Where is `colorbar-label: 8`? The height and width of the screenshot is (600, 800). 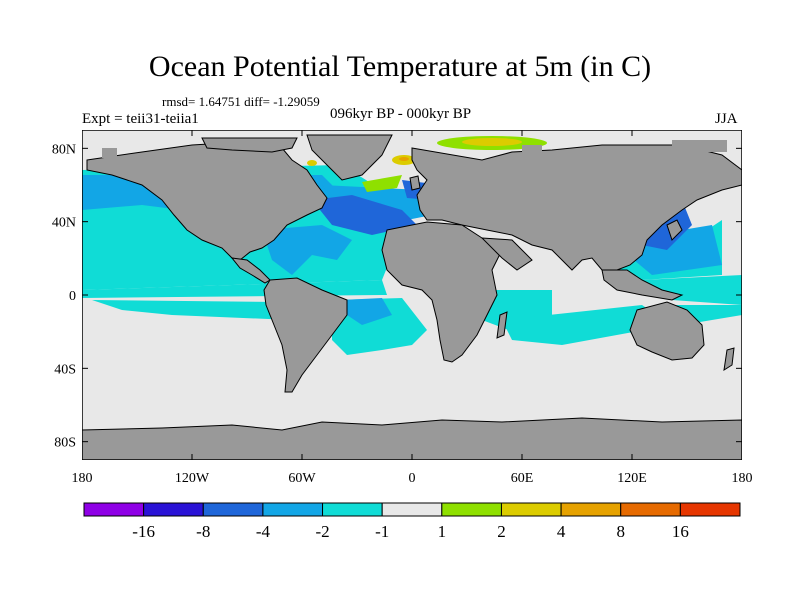
colorbar-label: 8 is located at coordinates (620, 531).